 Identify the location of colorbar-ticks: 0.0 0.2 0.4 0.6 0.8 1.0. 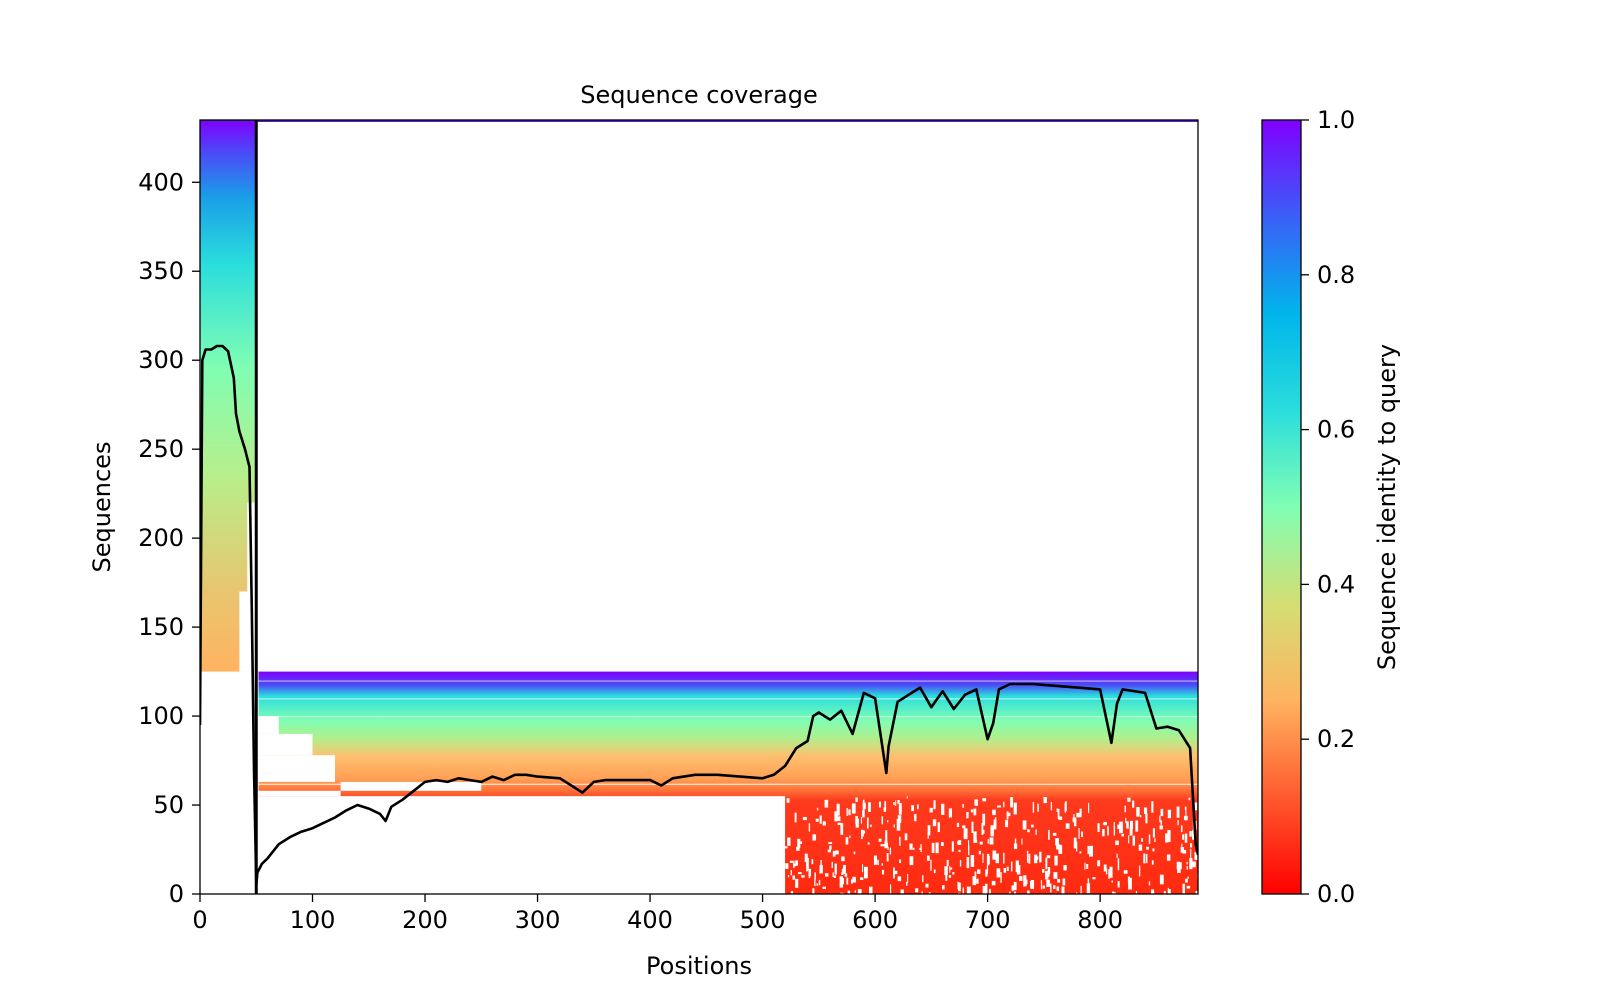
(1328, 507).